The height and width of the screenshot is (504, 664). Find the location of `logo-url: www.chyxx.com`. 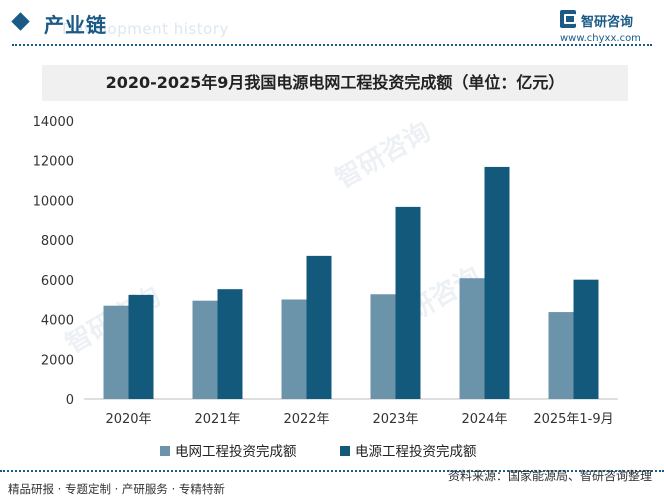

logo-url: www.chyxx.com is located at coordinates (600, 38).